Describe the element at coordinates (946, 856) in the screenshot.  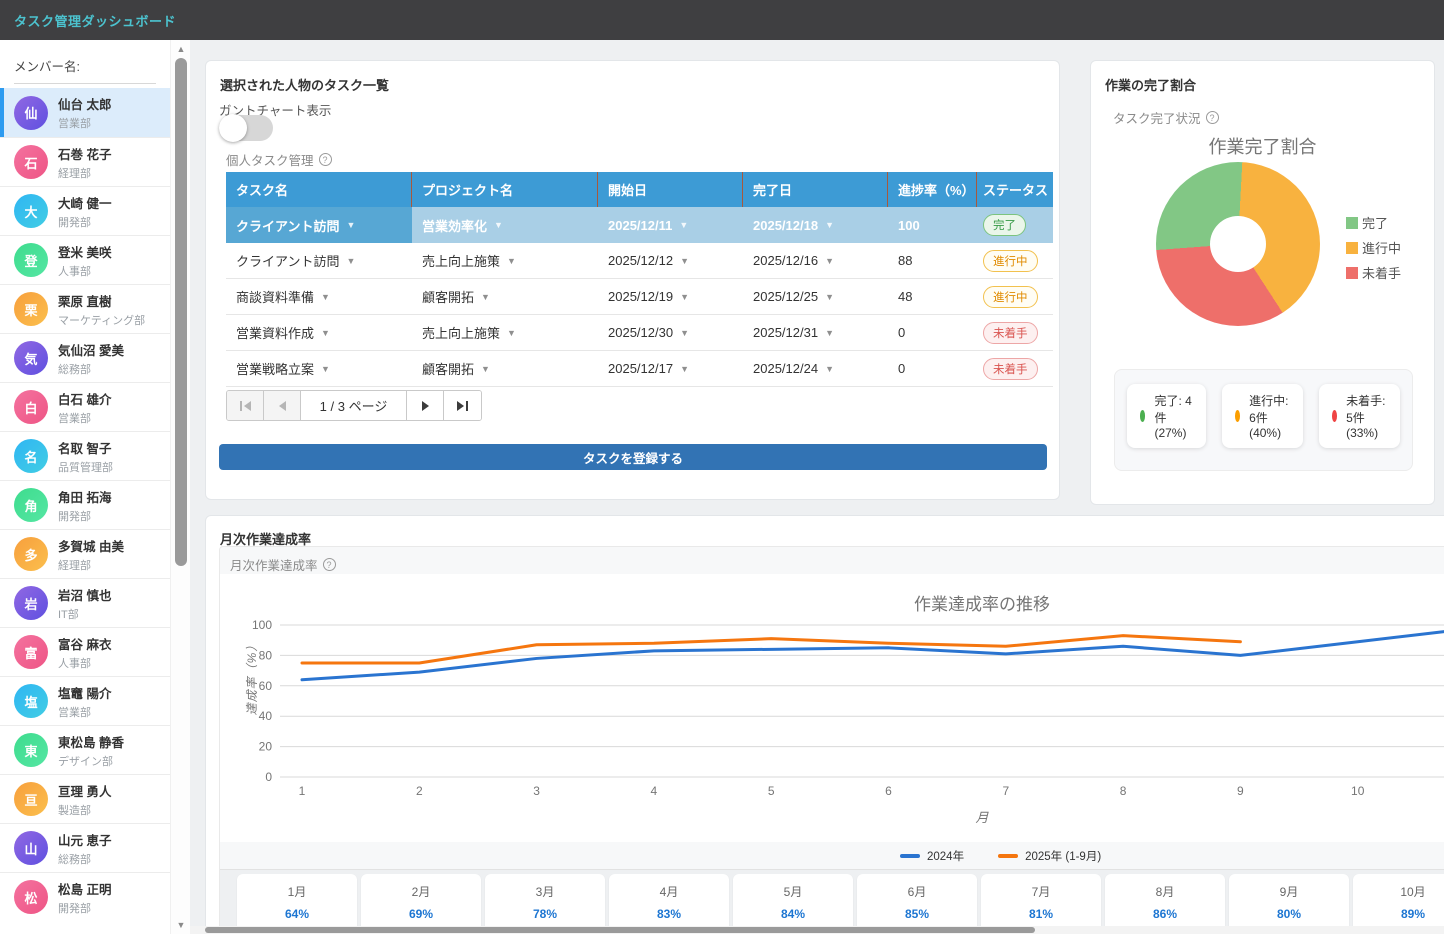
I see `legend-label: 2024年` at that location.